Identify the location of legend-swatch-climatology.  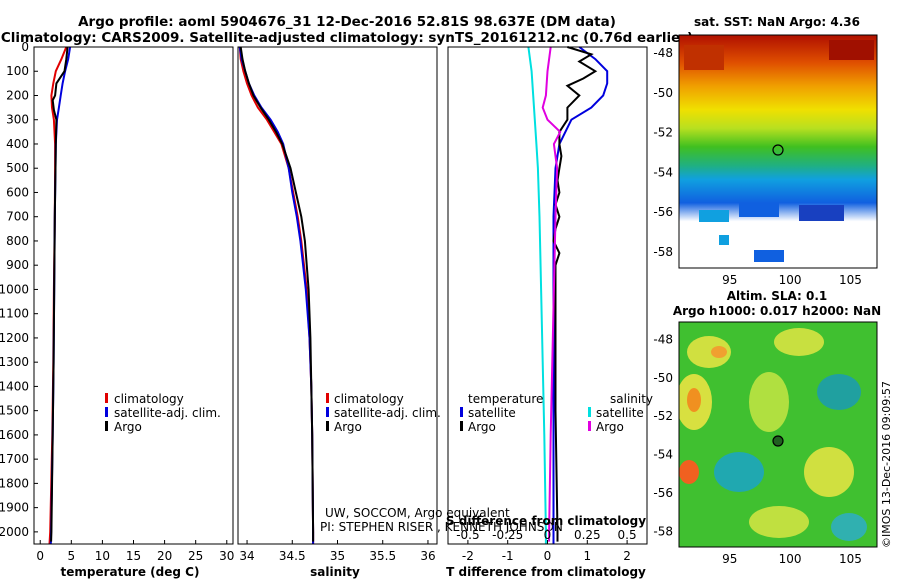
(327, 398).